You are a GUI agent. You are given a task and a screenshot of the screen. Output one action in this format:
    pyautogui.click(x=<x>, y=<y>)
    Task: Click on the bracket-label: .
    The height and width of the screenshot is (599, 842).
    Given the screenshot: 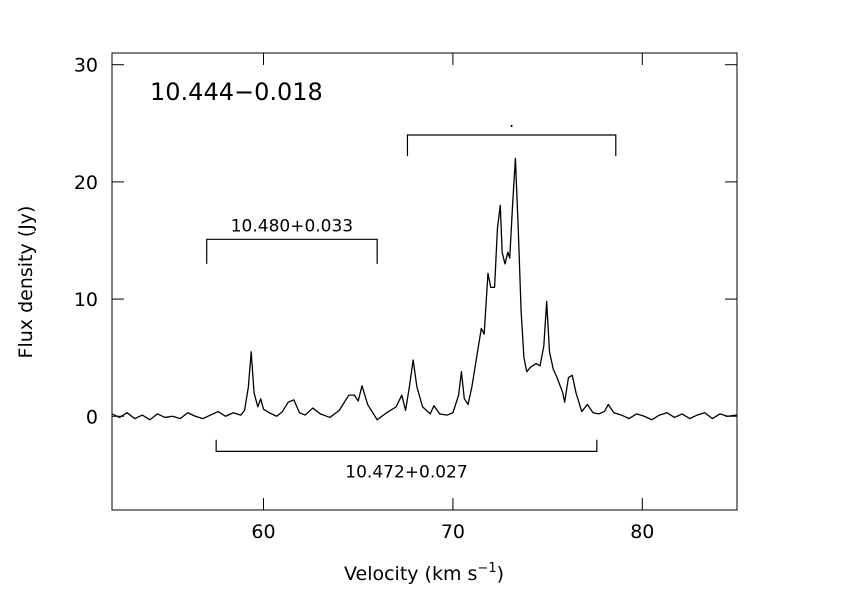 What is the action you would take?
    pyautogui.click(x=511, y=122)
    